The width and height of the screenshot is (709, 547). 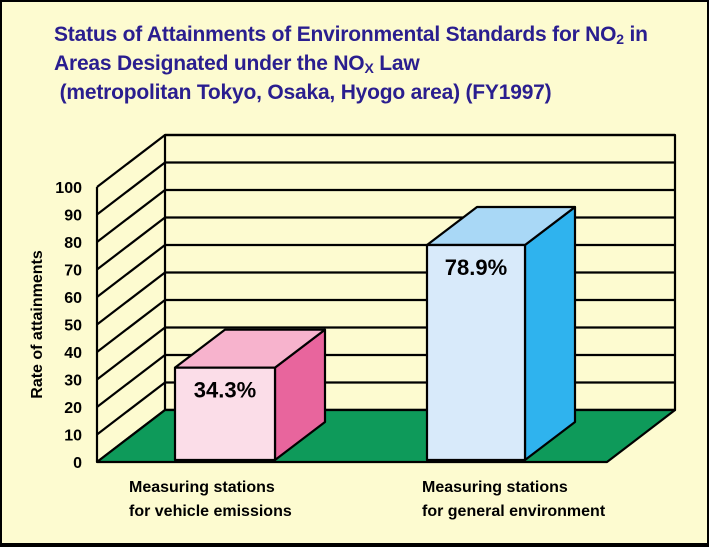 I want to click on category-label: for general environment, so click(x=514, y=511).